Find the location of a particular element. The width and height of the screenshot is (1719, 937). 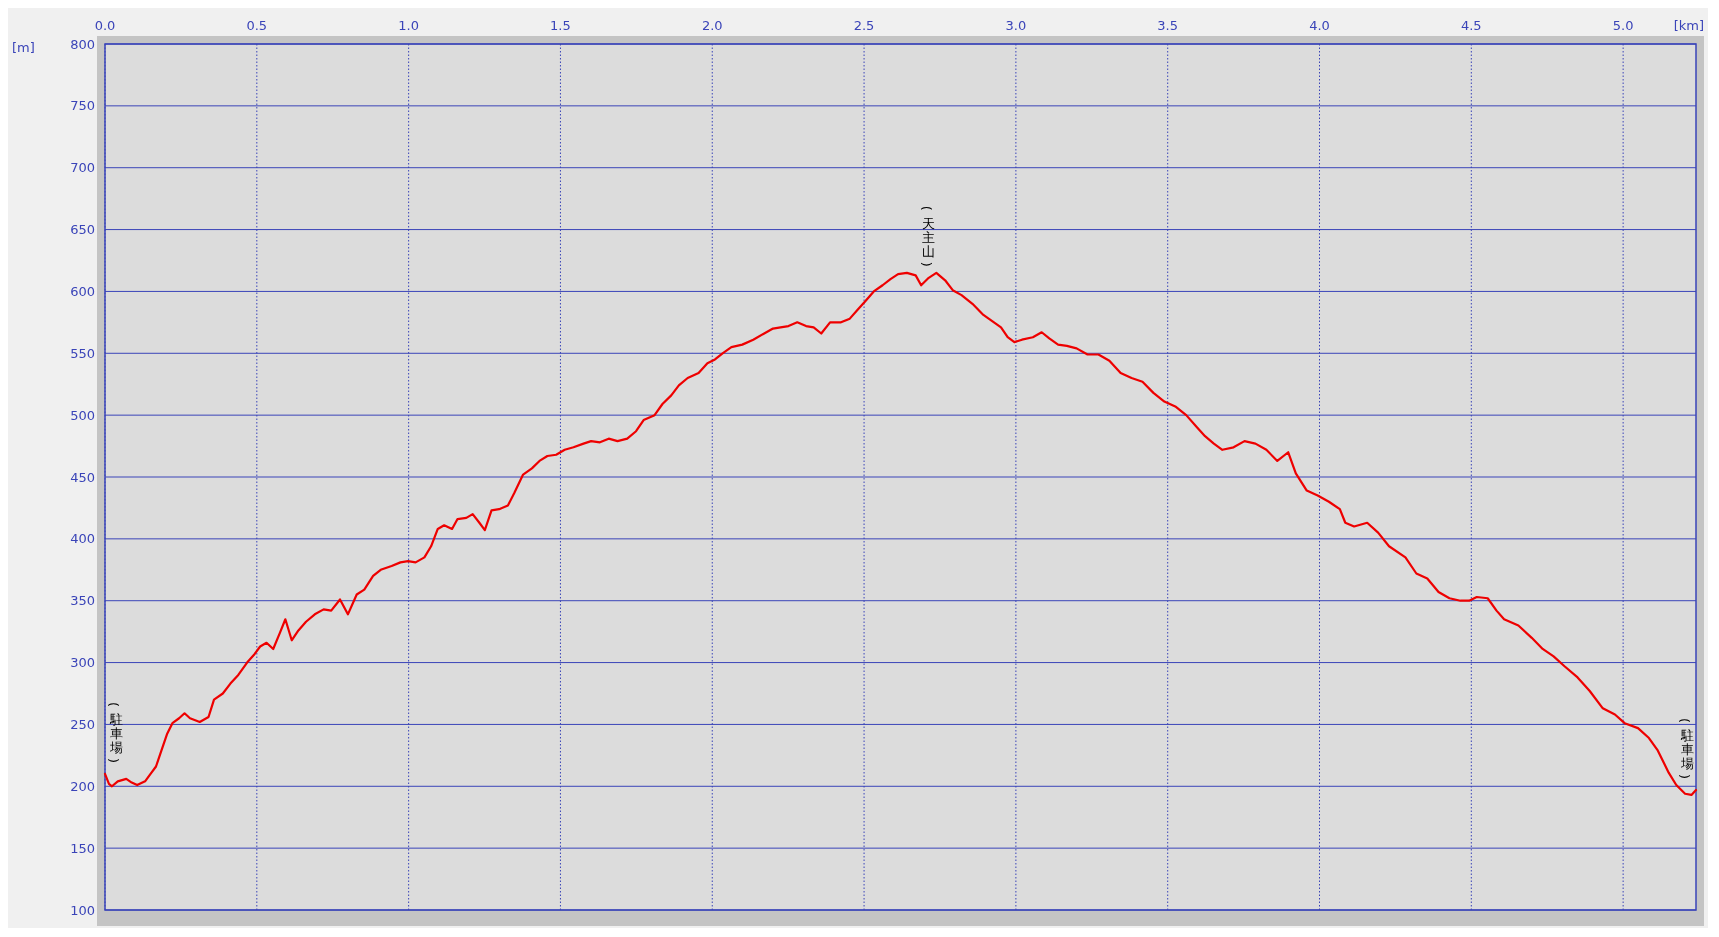

y-tick-label: 600 is located at coordinates (82, 291).